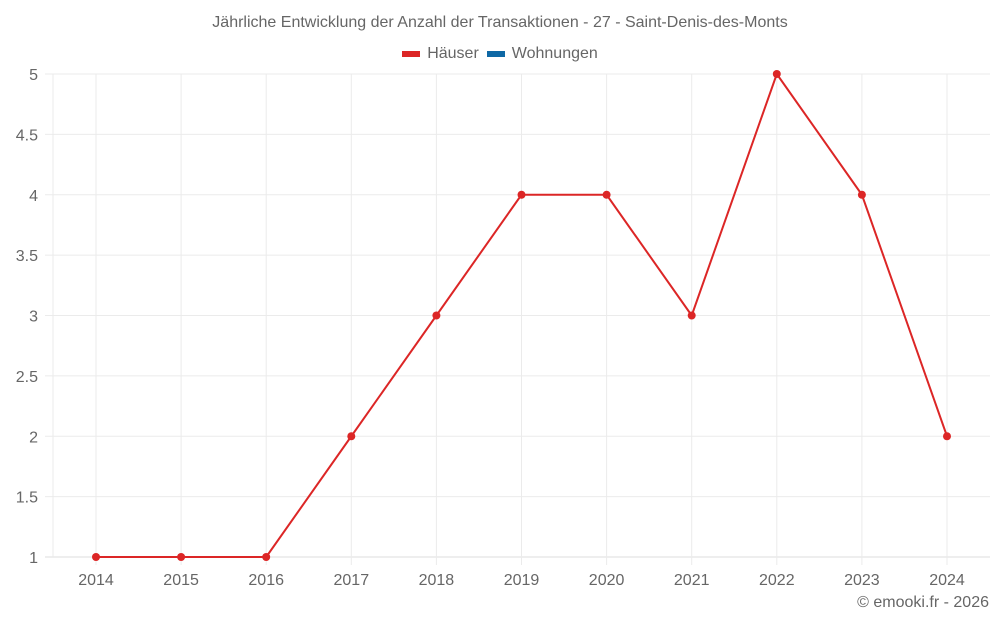 Image resolution: width=1000 pixels, height=625 pixels. Describe the element at coordinates (33, 75) in the screenshot. I see `y-tick-label: 5` at that location.